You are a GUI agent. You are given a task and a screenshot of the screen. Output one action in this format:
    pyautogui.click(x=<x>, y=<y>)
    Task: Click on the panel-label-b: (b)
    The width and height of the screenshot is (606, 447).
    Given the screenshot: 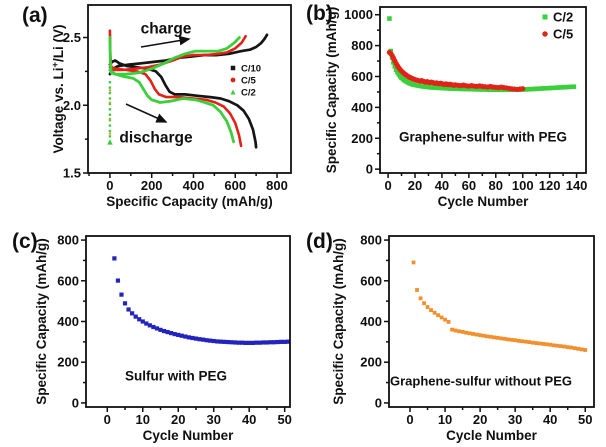 What is the action you would take?
    pyautogui.click(x=319, y=13)
    